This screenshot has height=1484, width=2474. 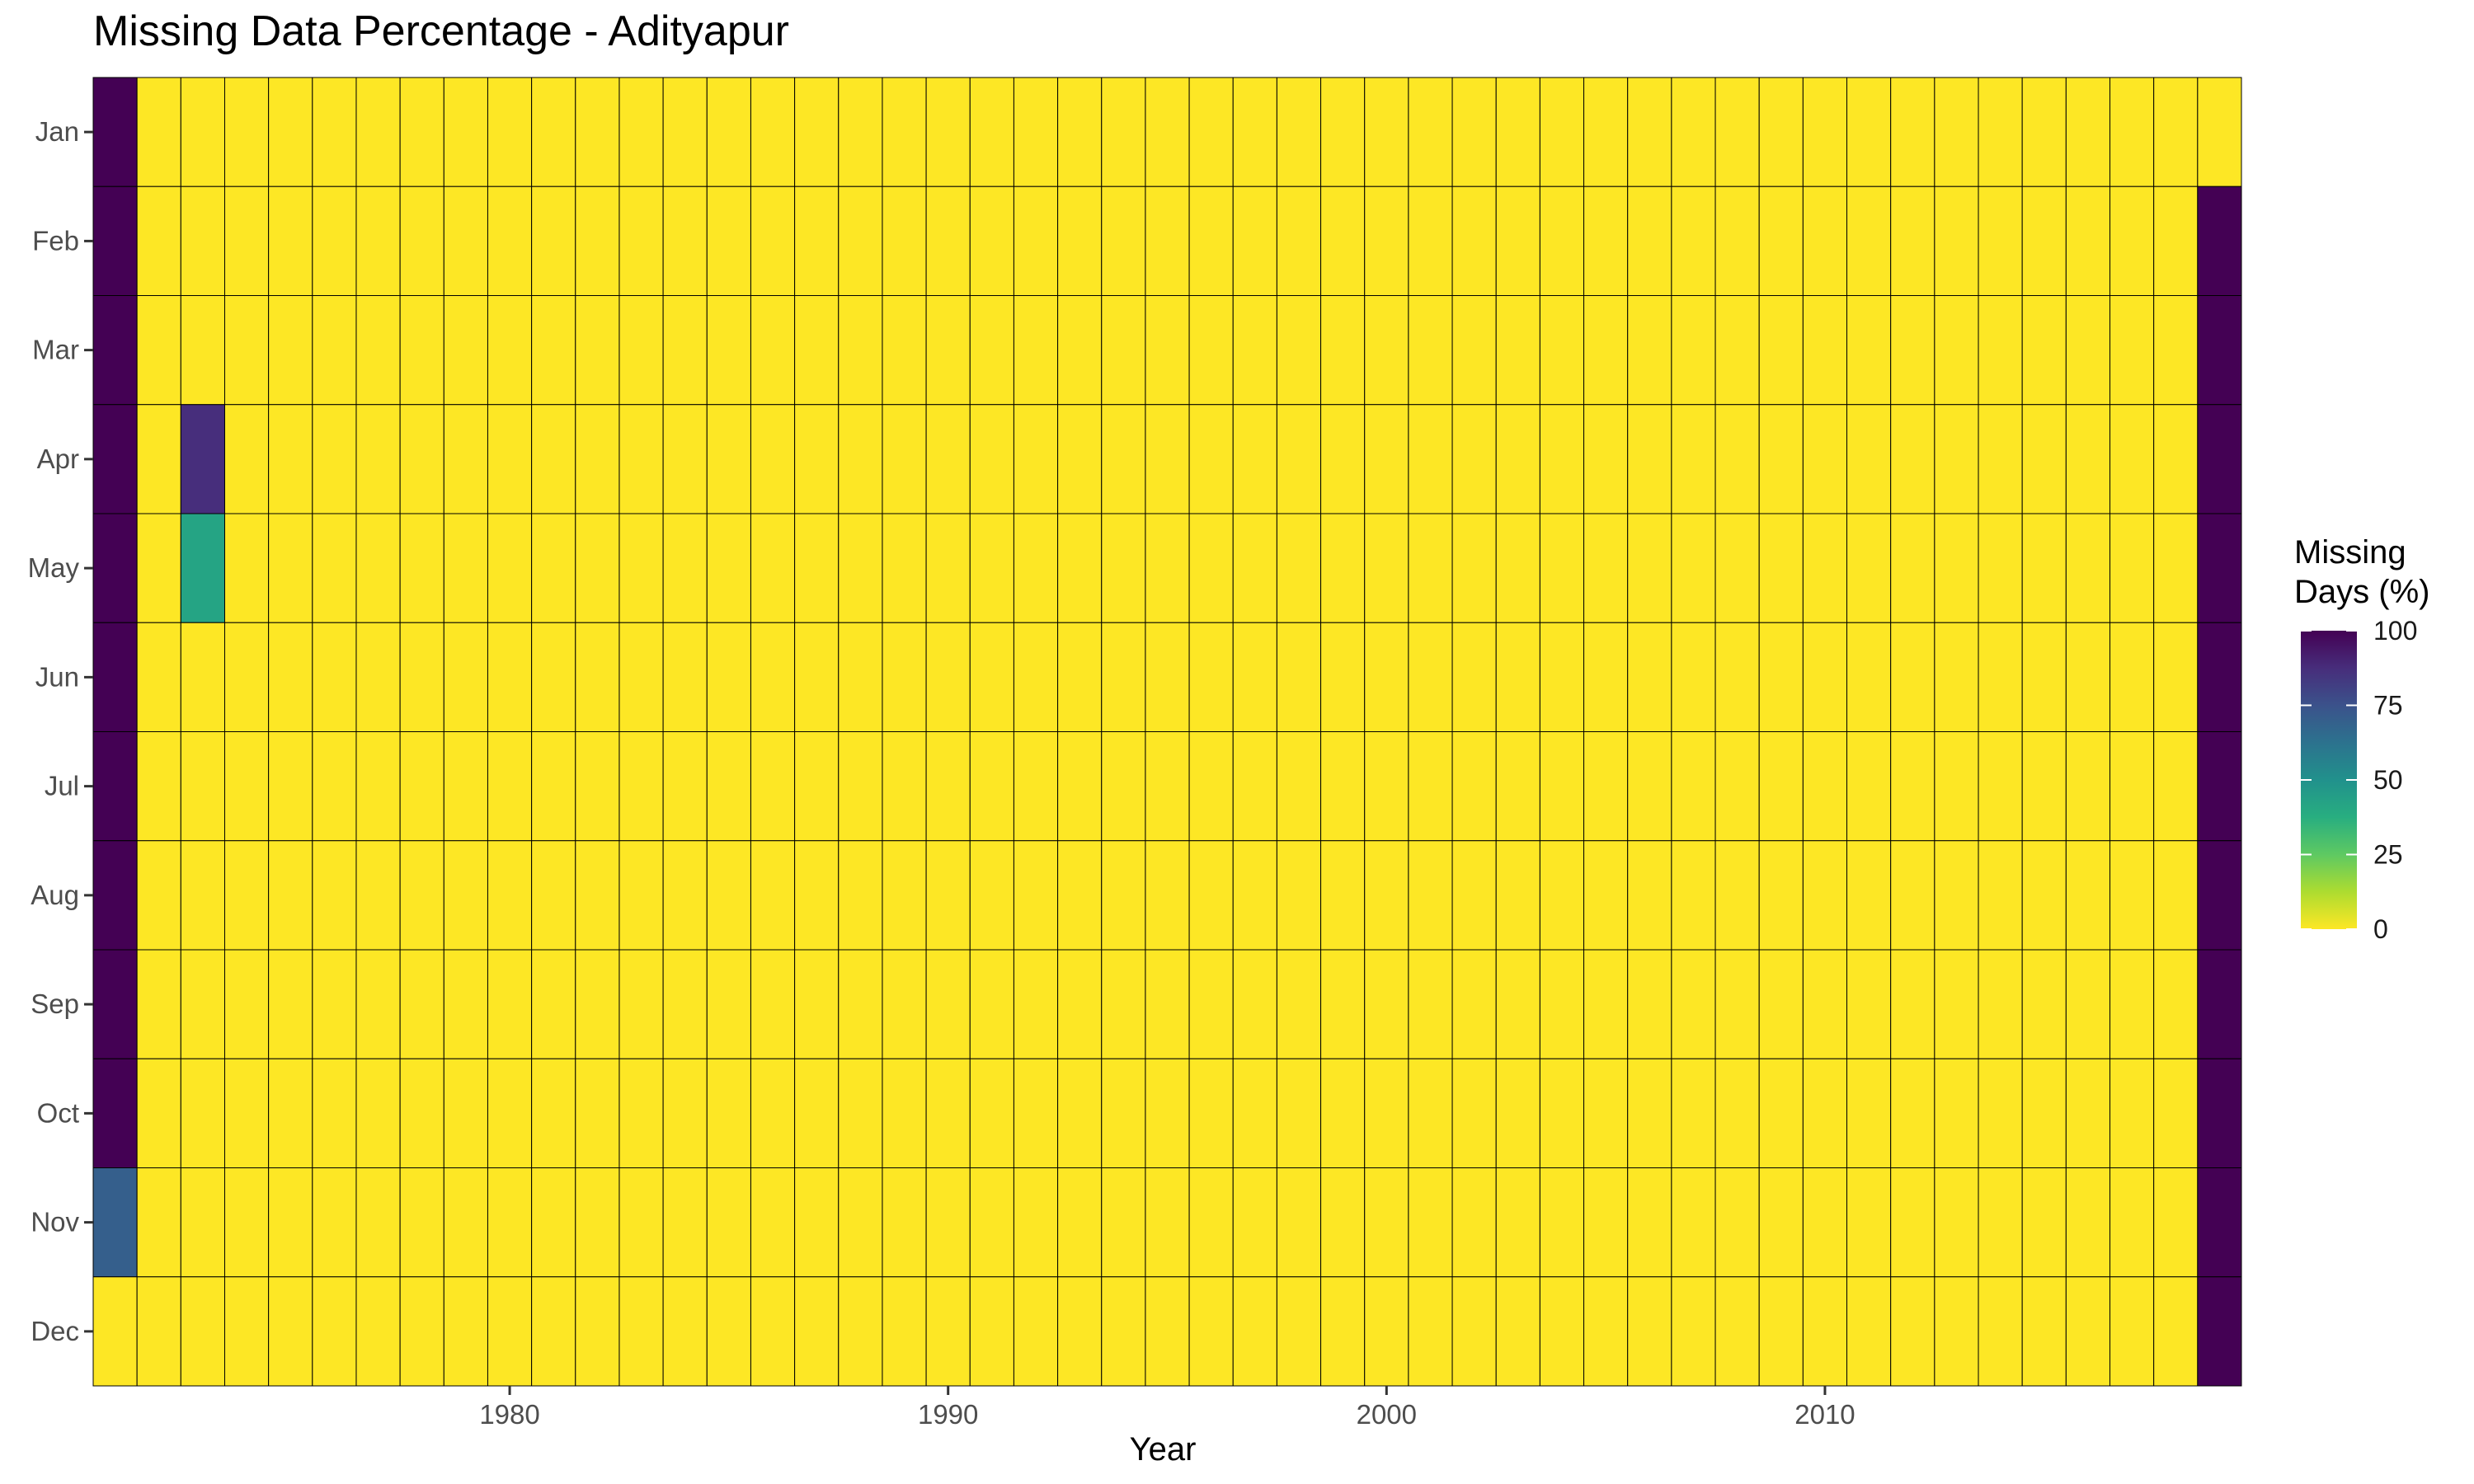 I want to click on legend-tick-label: 0, so click(x=2380, y=929).